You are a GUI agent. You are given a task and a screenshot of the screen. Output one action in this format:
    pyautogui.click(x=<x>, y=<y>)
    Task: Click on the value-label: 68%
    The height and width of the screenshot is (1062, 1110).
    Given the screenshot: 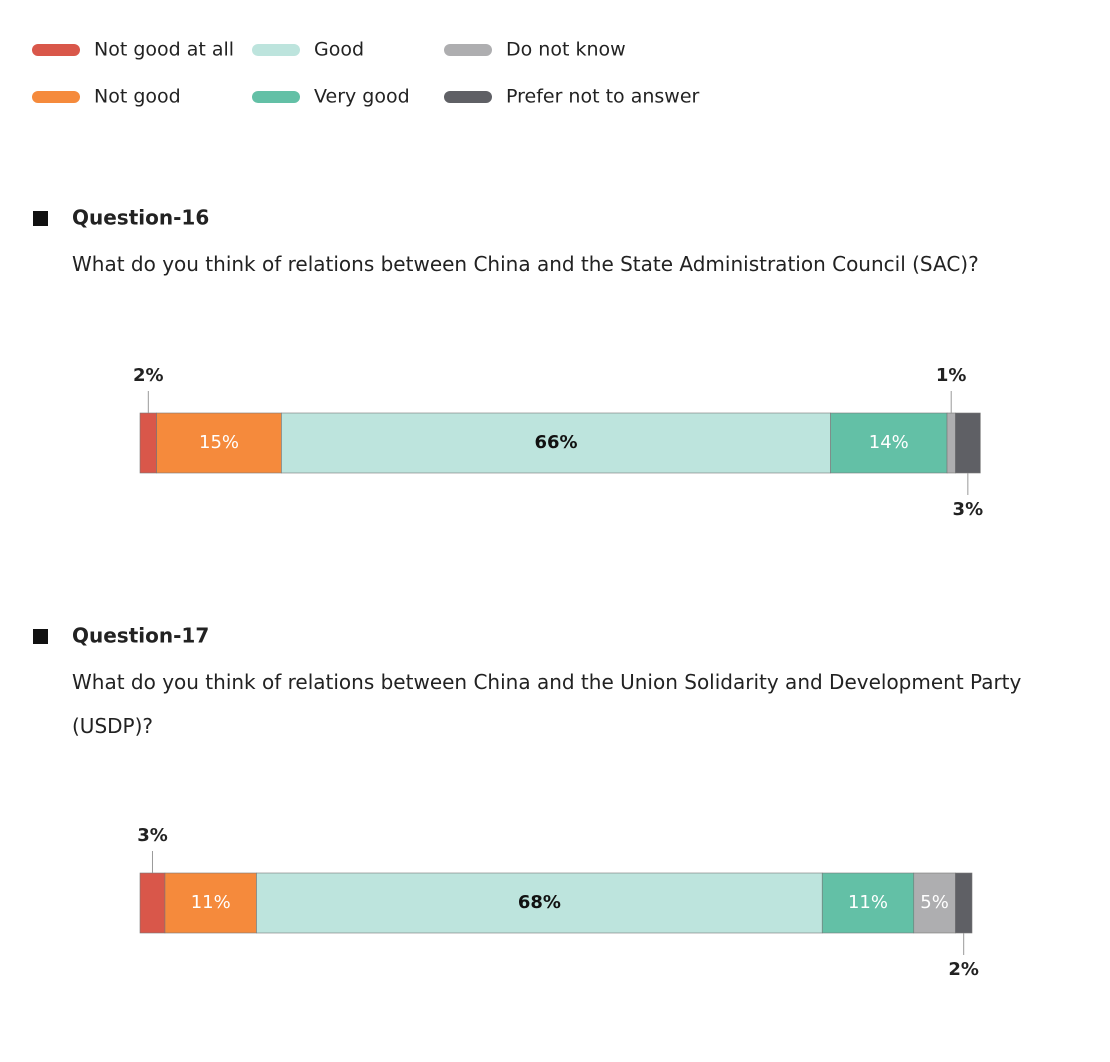 What is the action you would take?
    pyautogui.click(x=539, y=902)
    